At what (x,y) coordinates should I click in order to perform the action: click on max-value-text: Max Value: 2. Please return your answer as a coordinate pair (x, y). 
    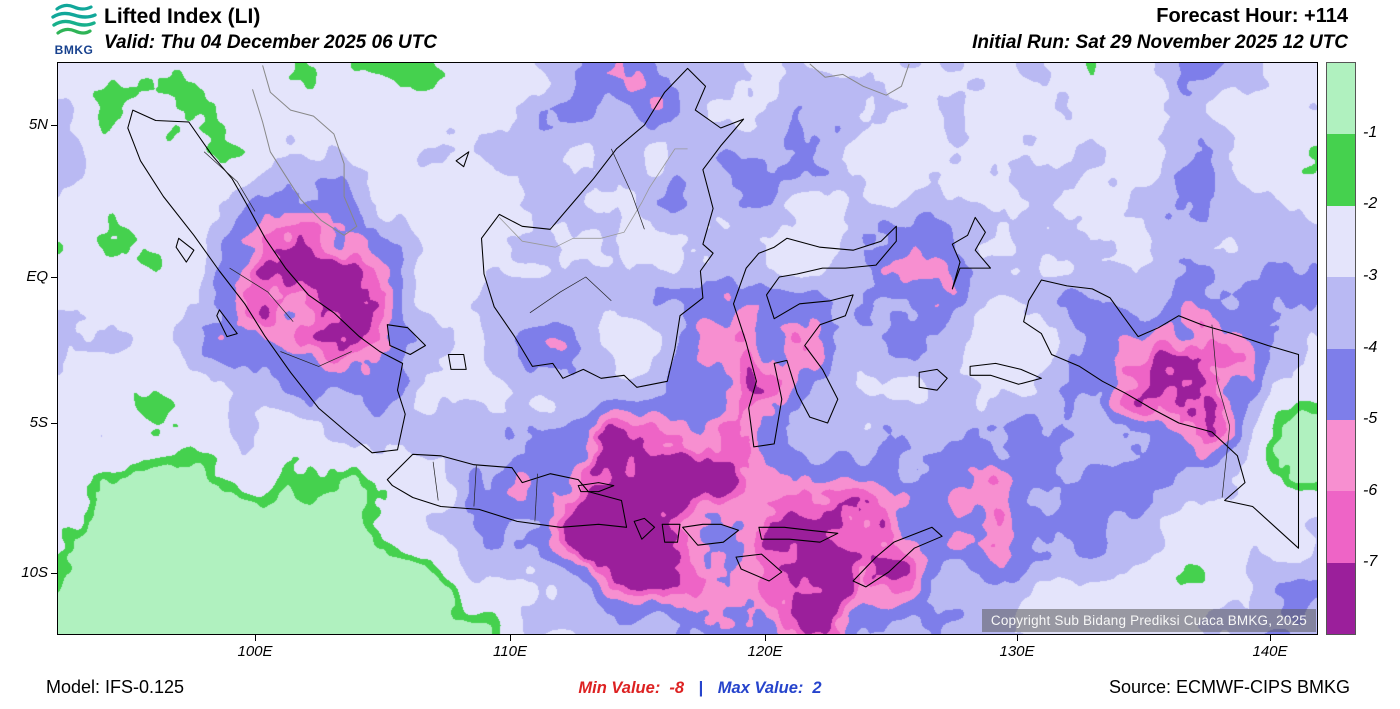
    Looking at the image, I should click on (769, 688).